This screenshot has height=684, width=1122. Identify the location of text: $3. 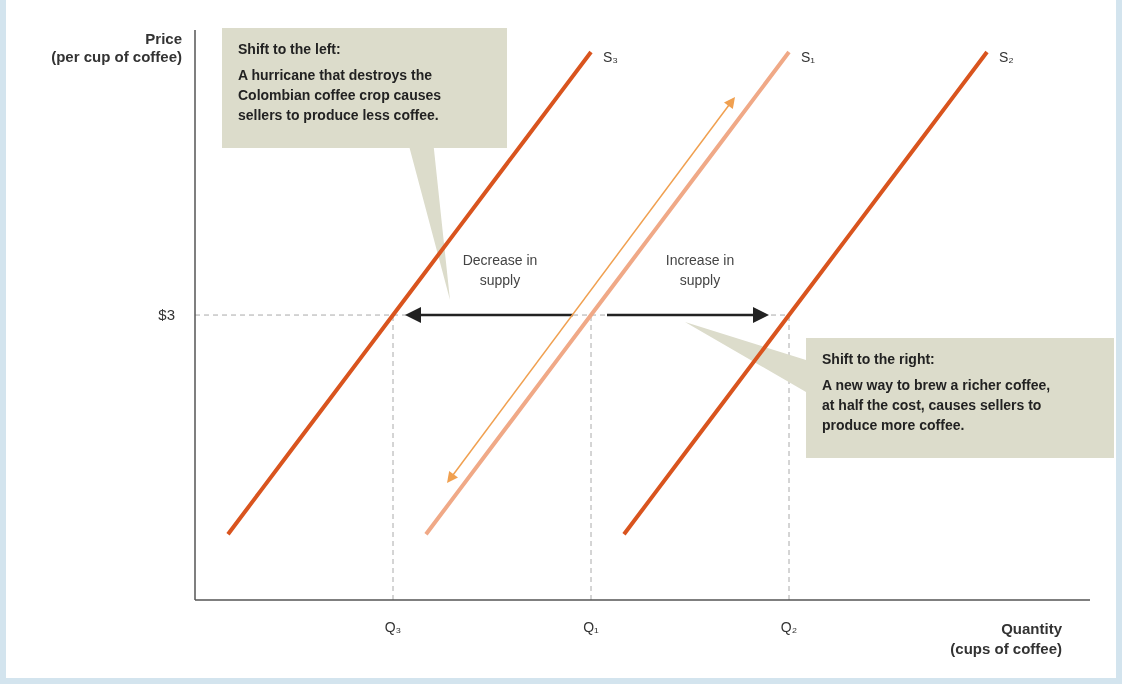
(166, 315).